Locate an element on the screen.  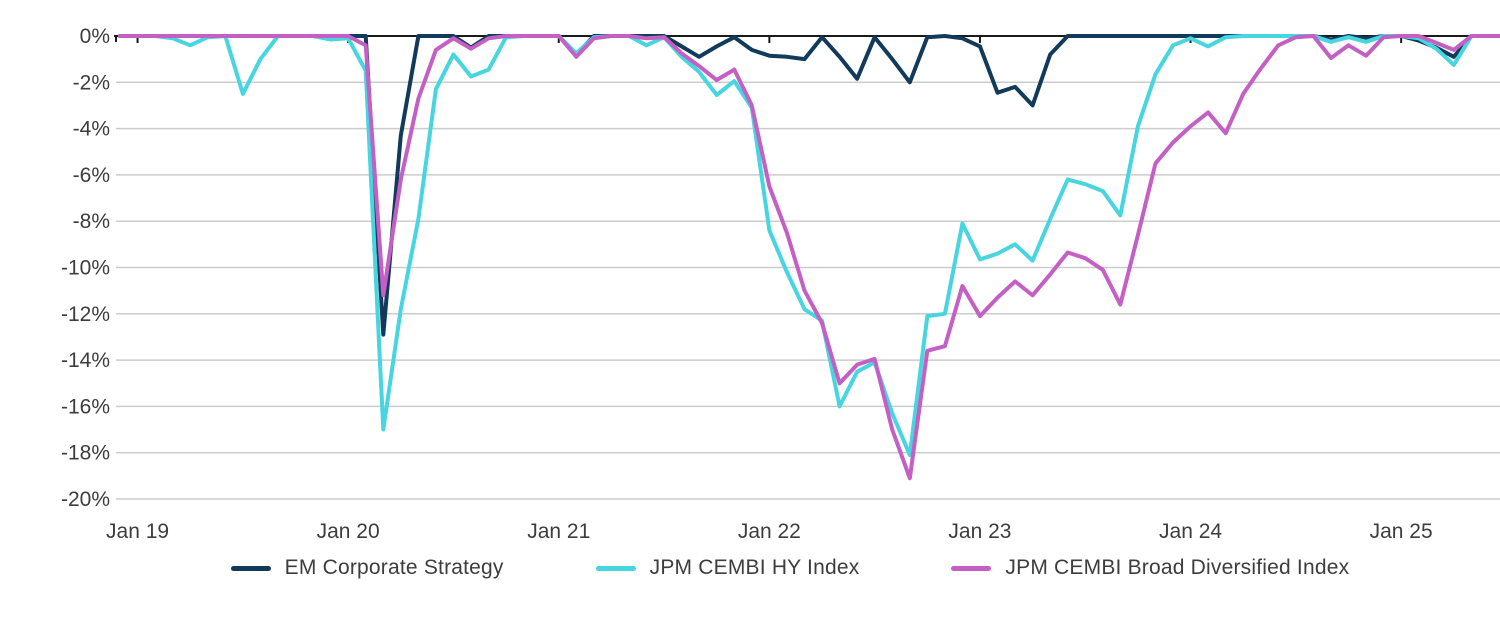
svg-text: Jan 23 is located at coordinates (979, 531).